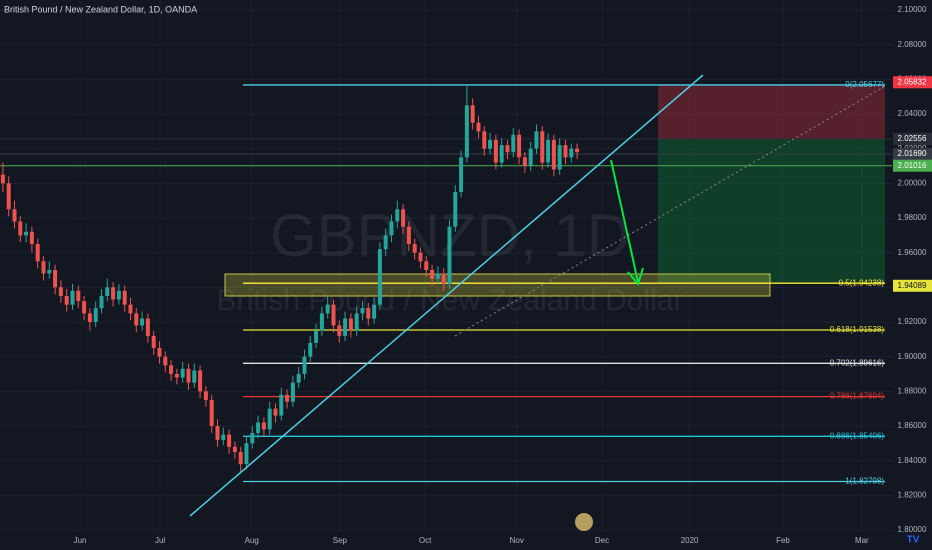  Describe the element at coordinates (857, 329) in the screenshot. I see `fib-label: 0.618(1.91538)` at that location.